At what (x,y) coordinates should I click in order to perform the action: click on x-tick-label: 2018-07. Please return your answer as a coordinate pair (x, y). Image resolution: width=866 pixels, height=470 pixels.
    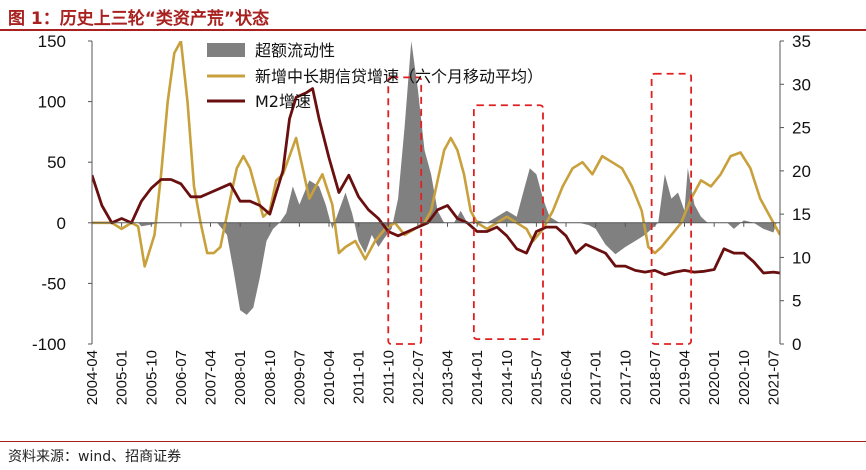
    Looking at the image, I should click on (655, 377).